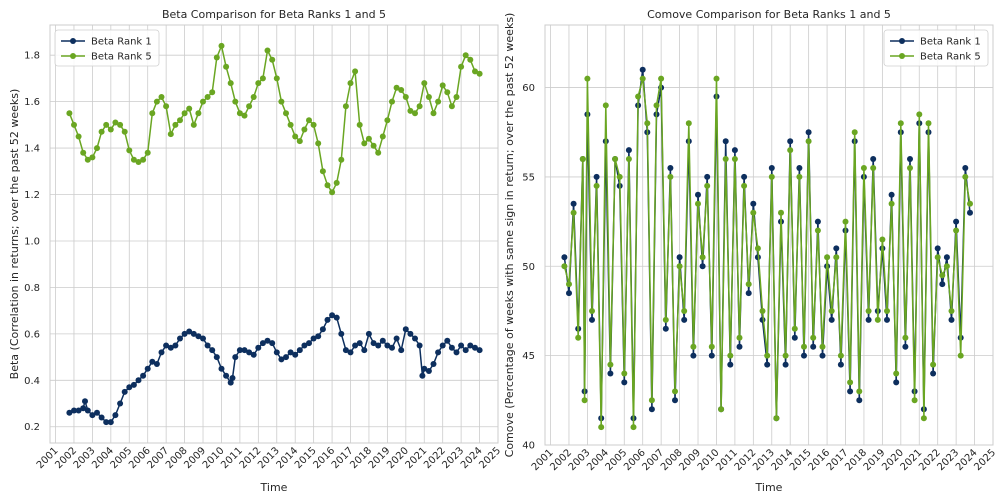 This screenshot has height=504, width=1008. I want to click on y-tick-label: 0.8, so click(32, 288).